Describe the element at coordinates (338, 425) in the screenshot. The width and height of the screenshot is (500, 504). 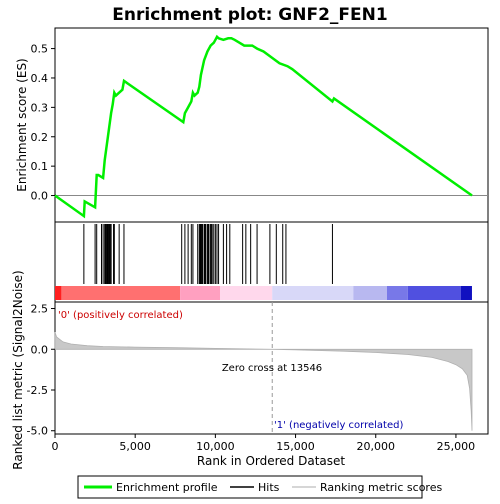
I see `negative-correlation-label: '1' (negatively correlated)` at that location.